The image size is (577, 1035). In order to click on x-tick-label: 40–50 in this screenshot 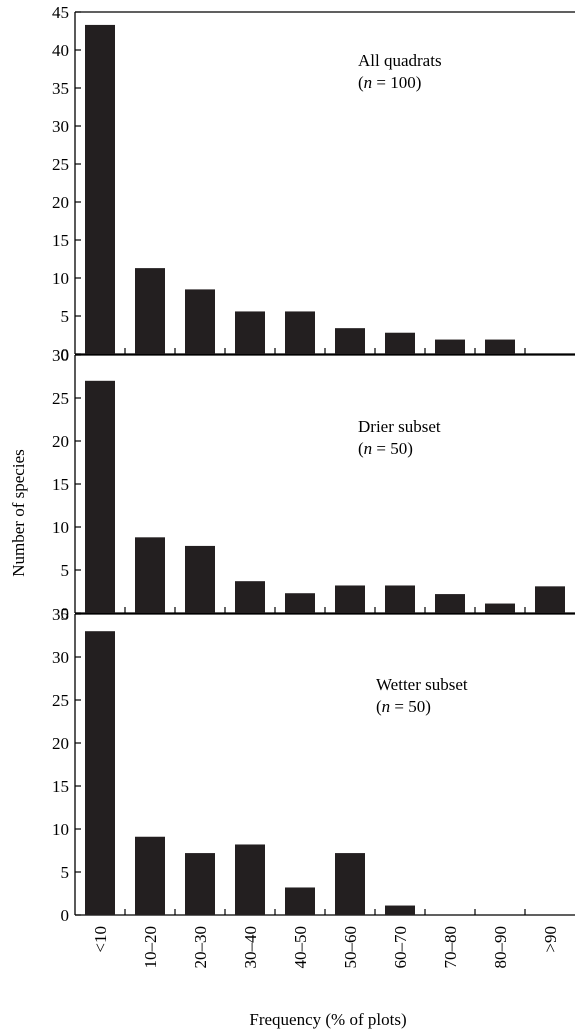, I will do `click(300, 947)`.